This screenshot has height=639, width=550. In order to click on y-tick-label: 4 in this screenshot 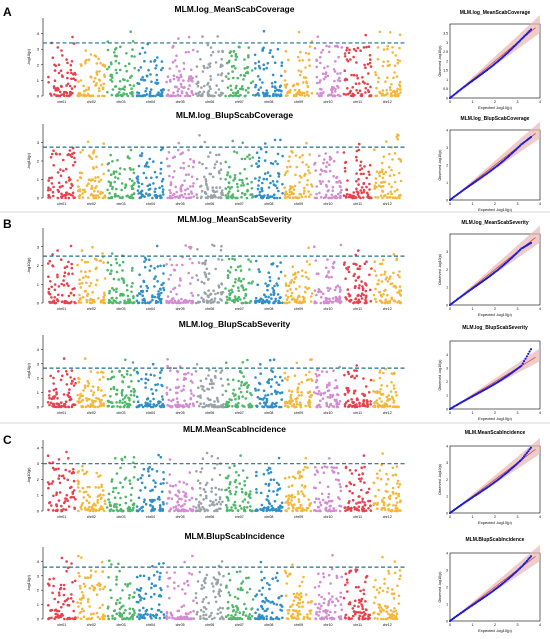, I will do `click(38, 561)`.